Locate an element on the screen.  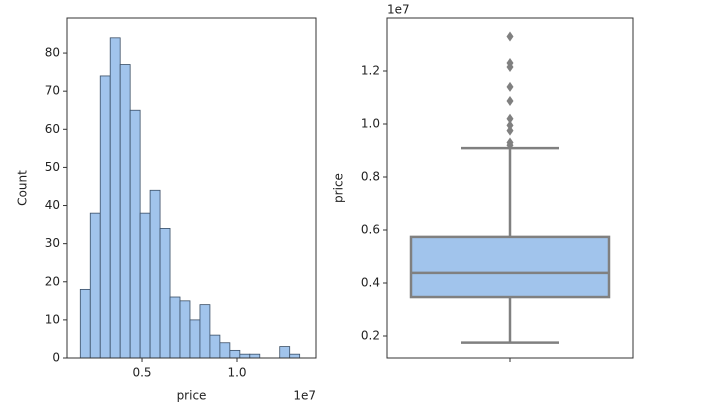
y-tick-label: 0.4 is located at coordinates (370, 283).